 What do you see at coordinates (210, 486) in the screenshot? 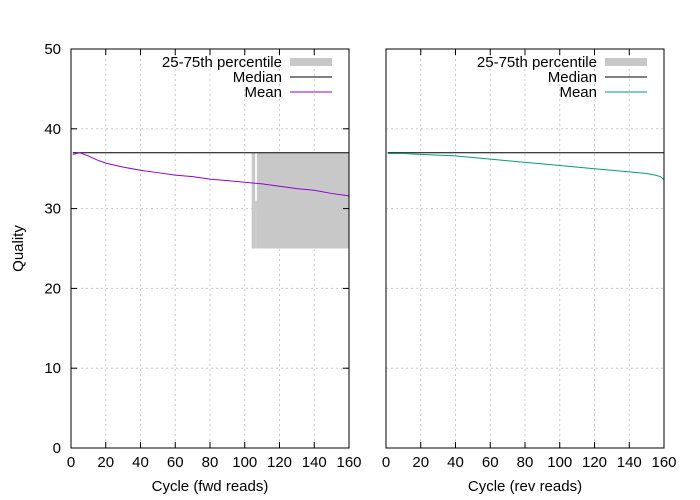
I see `x-axis-title: Cycle (fwd reads)` at bounding box center [210, 486].